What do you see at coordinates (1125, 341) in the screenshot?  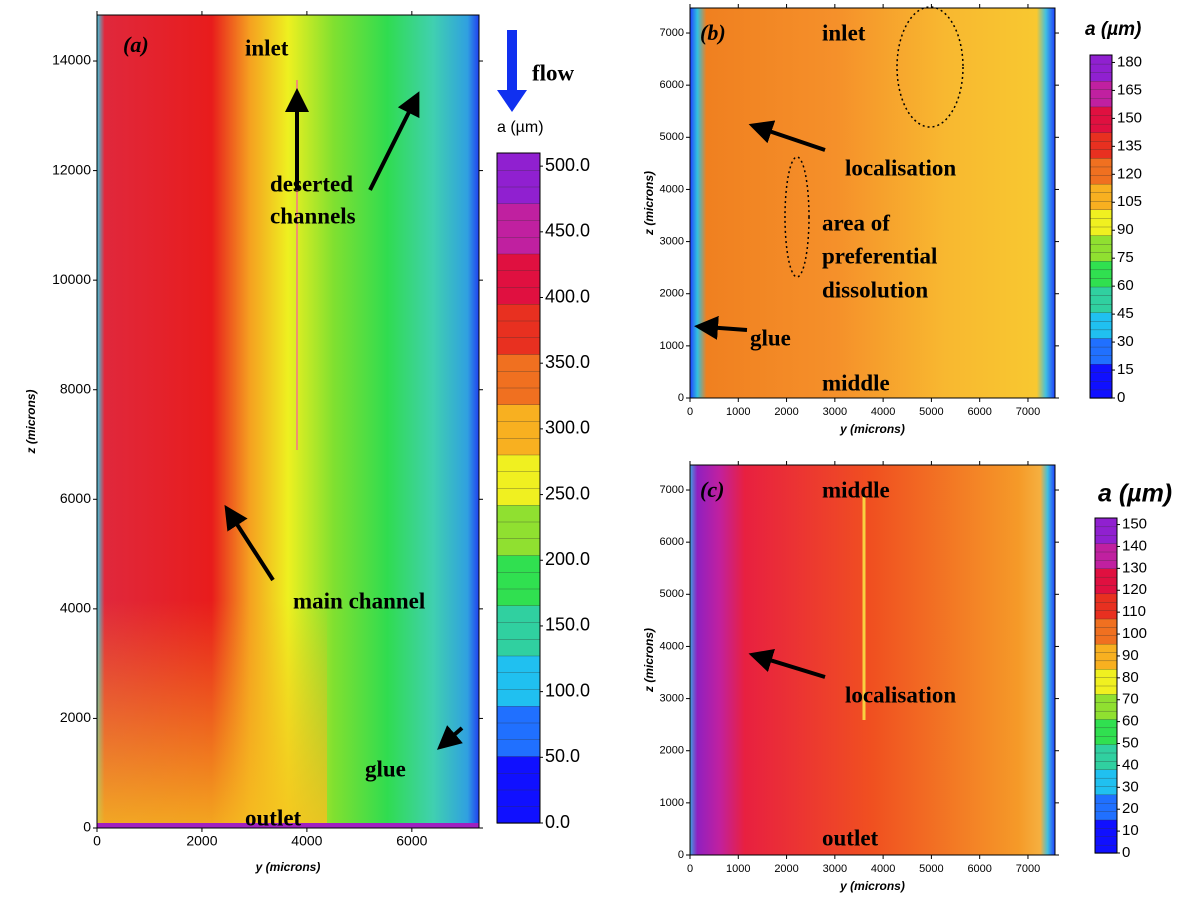 I see `colorbar-tick-label: 30` at bounding box center [1125, 341].